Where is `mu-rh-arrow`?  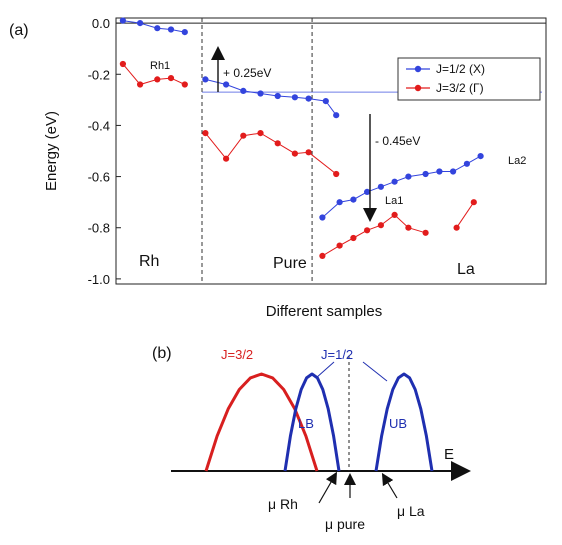 mu-rh-arrow is located at coordinates (327, 487).